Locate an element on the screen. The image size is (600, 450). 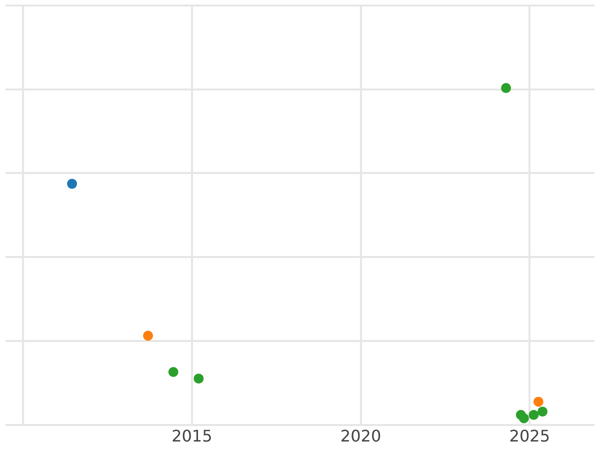
x-tick-label: 2025 is located at coordinates (529, 436).